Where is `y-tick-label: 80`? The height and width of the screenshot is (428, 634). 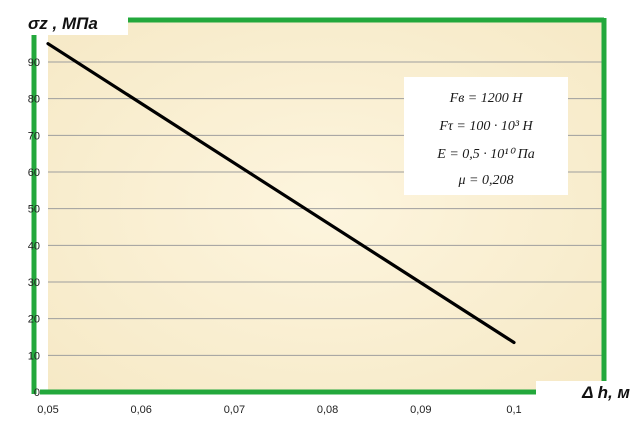 y-tick-label: 80 is located at coordinates (34, 100).